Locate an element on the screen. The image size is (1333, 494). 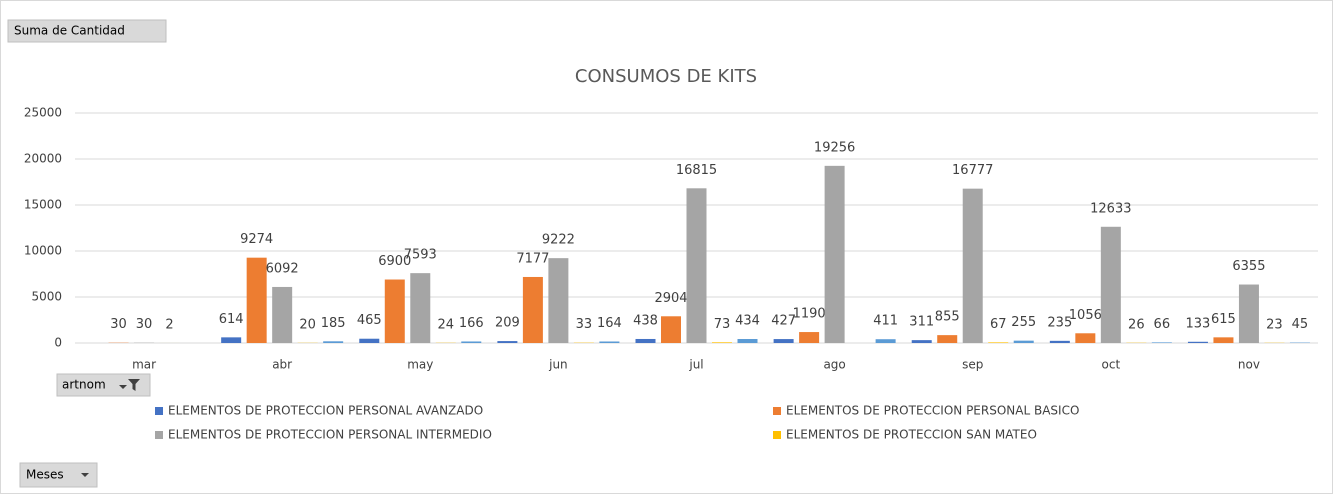
x-tick-label: mar is located at coordinates (144, 365).